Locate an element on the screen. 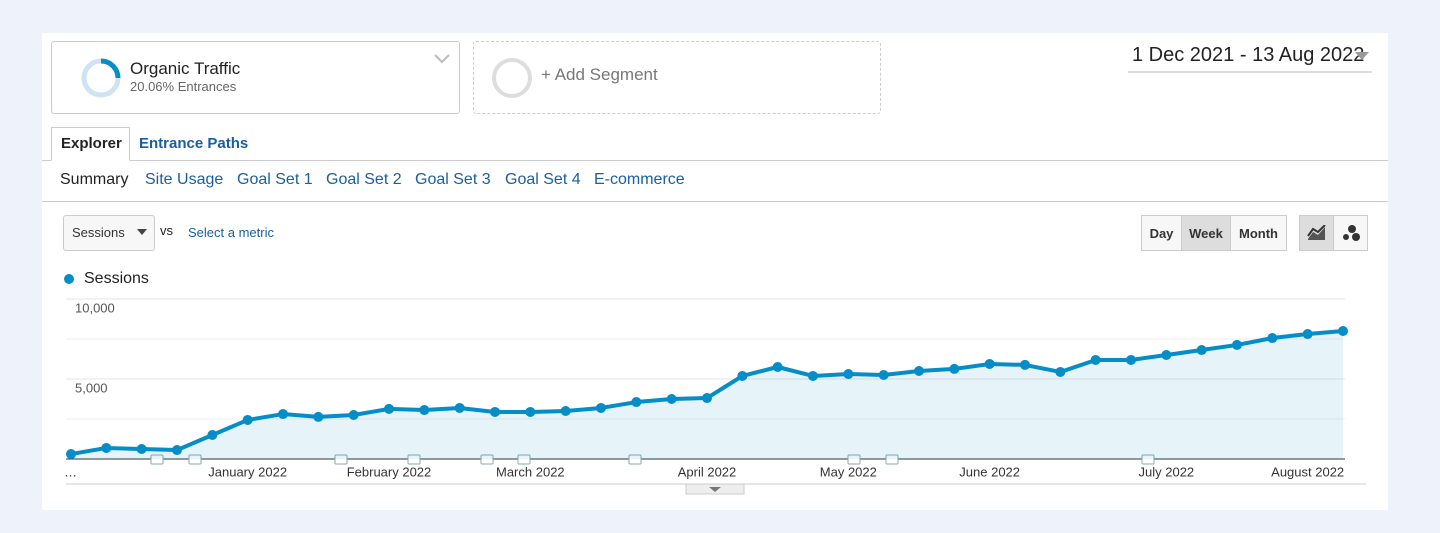 Image resolution: width=1440 pixels, height=533 pixels. x-tick-label: February 2022 is located at coordinates (389, 471).